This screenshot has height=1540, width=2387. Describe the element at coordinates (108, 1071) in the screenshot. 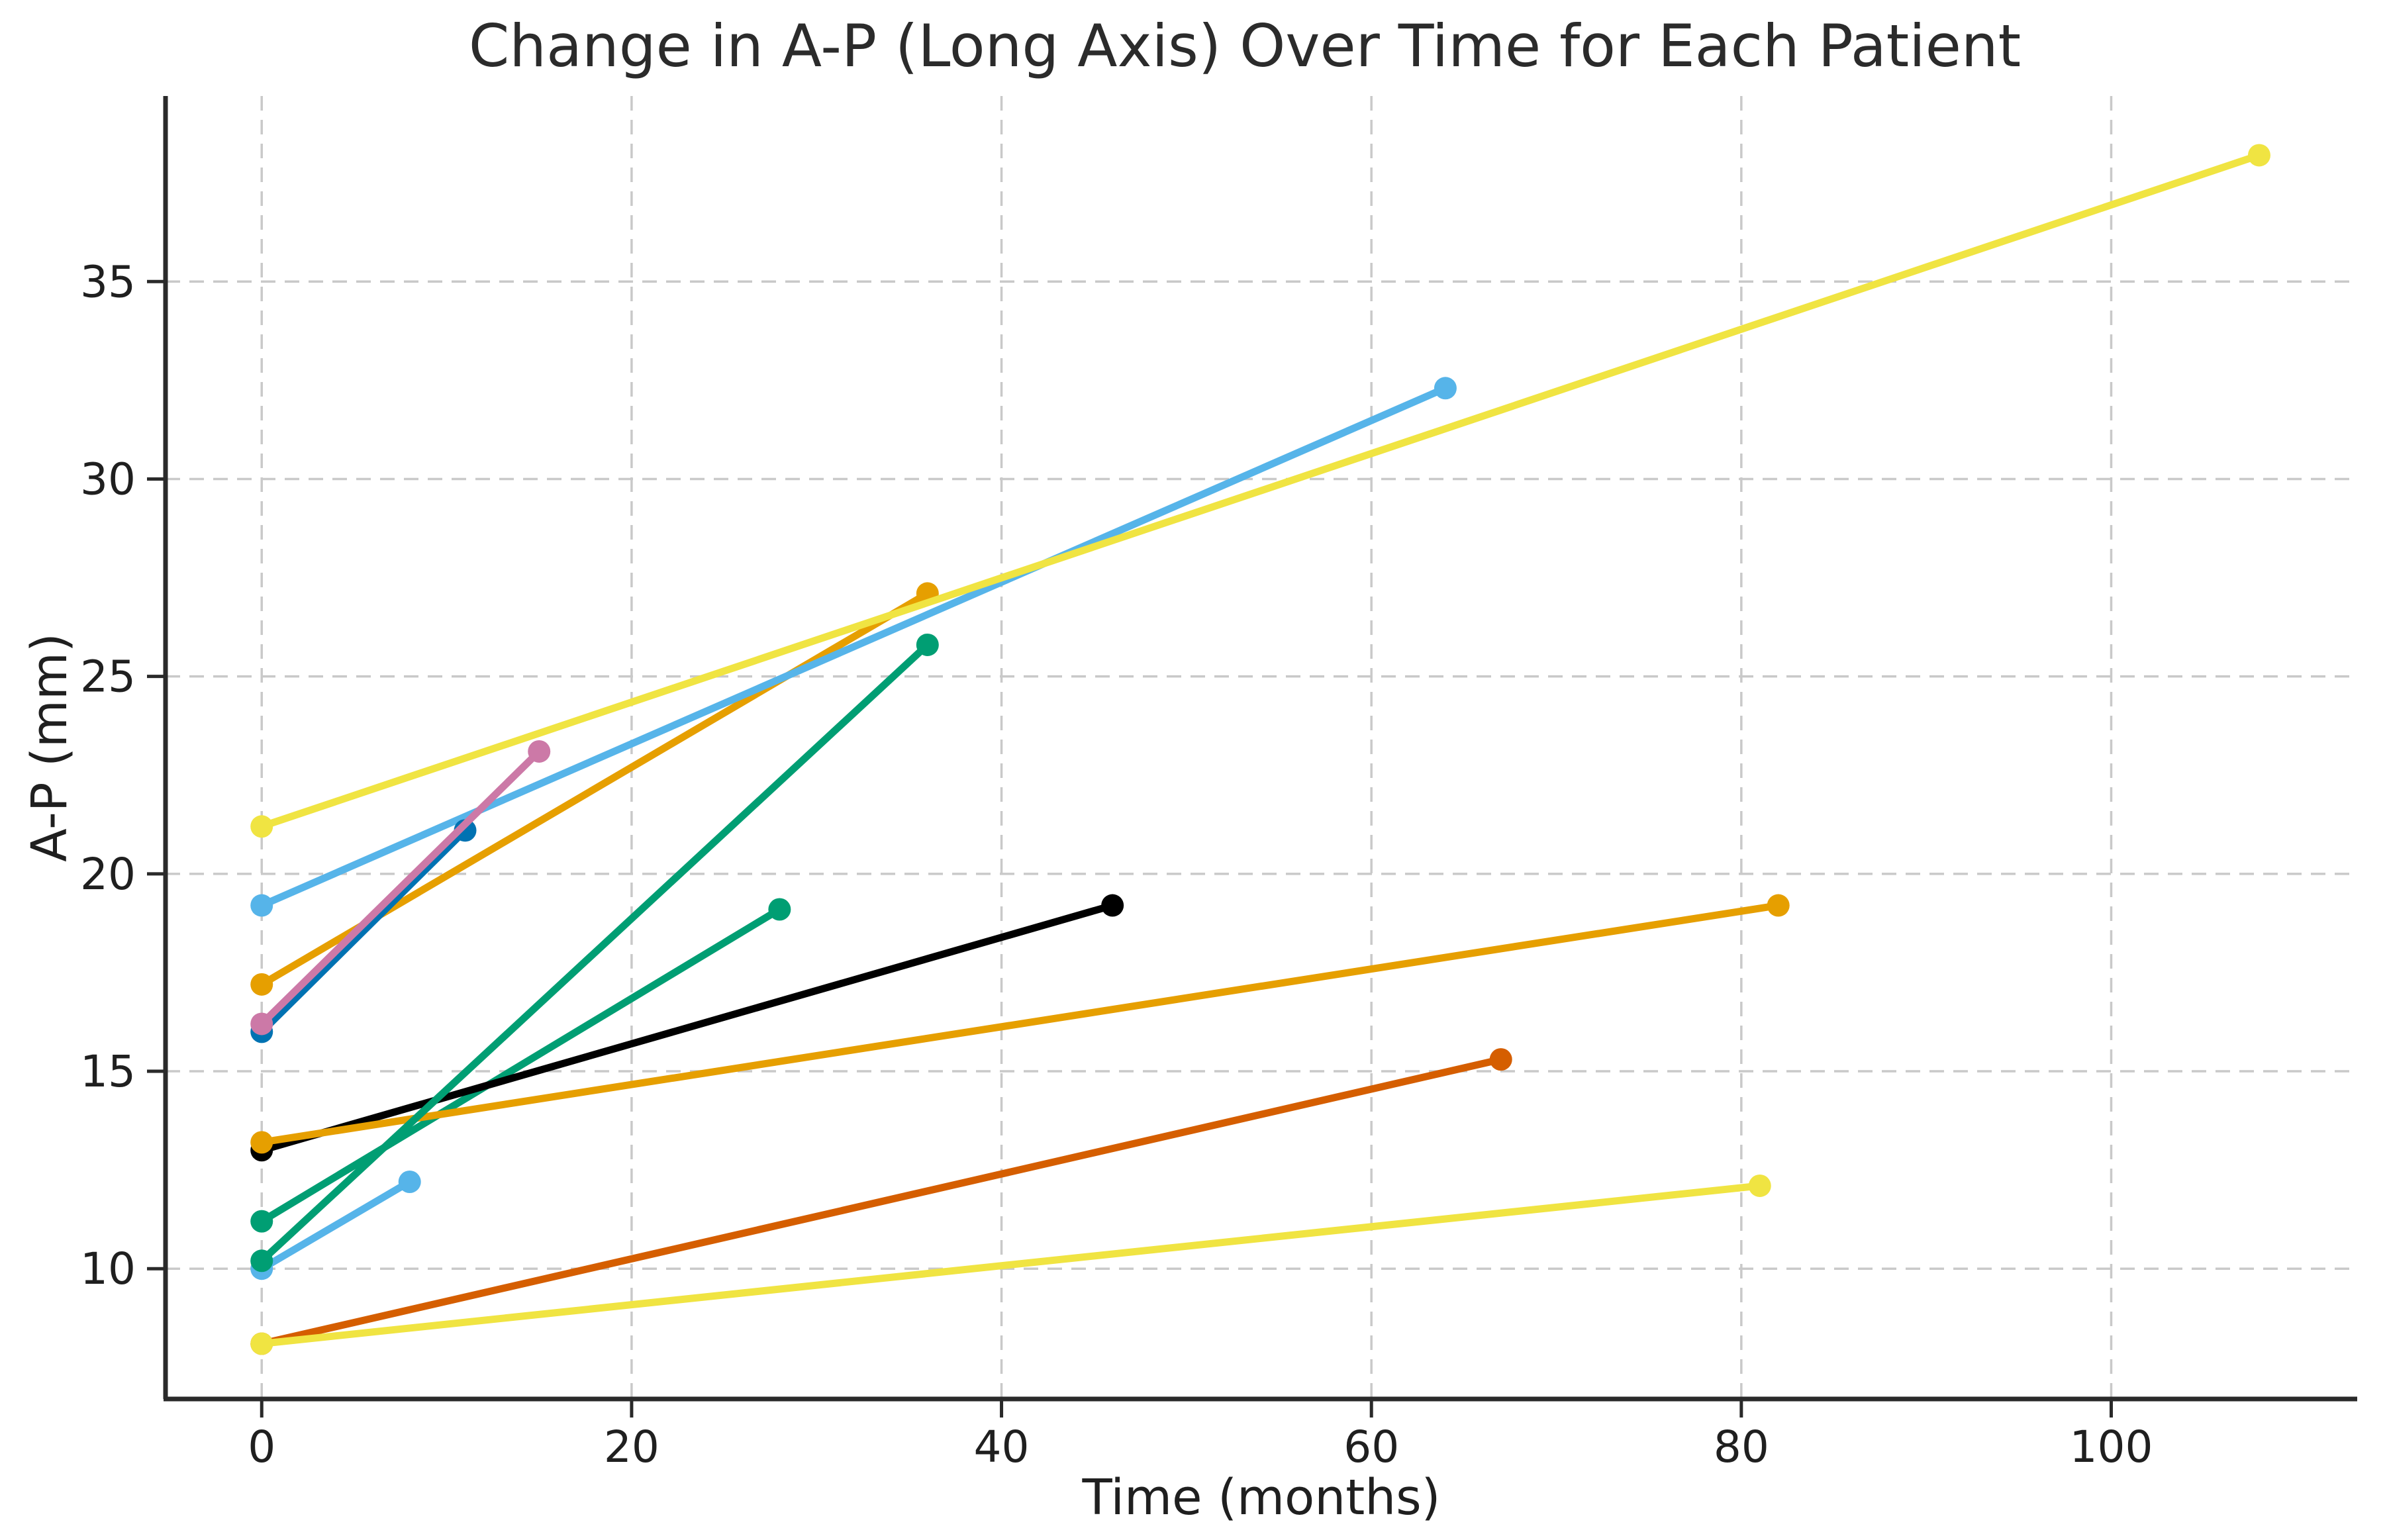

I see `y-tick-label: 15` at that location.